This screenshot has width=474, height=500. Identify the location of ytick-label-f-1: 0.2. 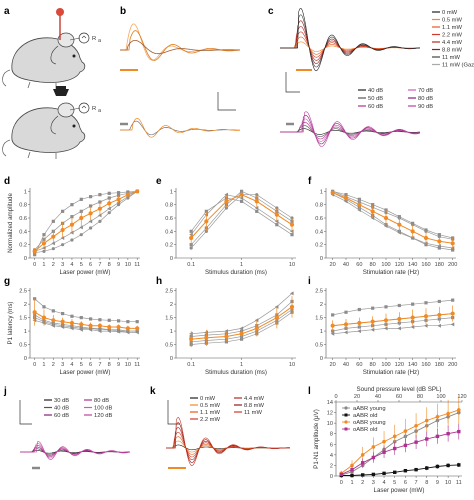
(319, 246).